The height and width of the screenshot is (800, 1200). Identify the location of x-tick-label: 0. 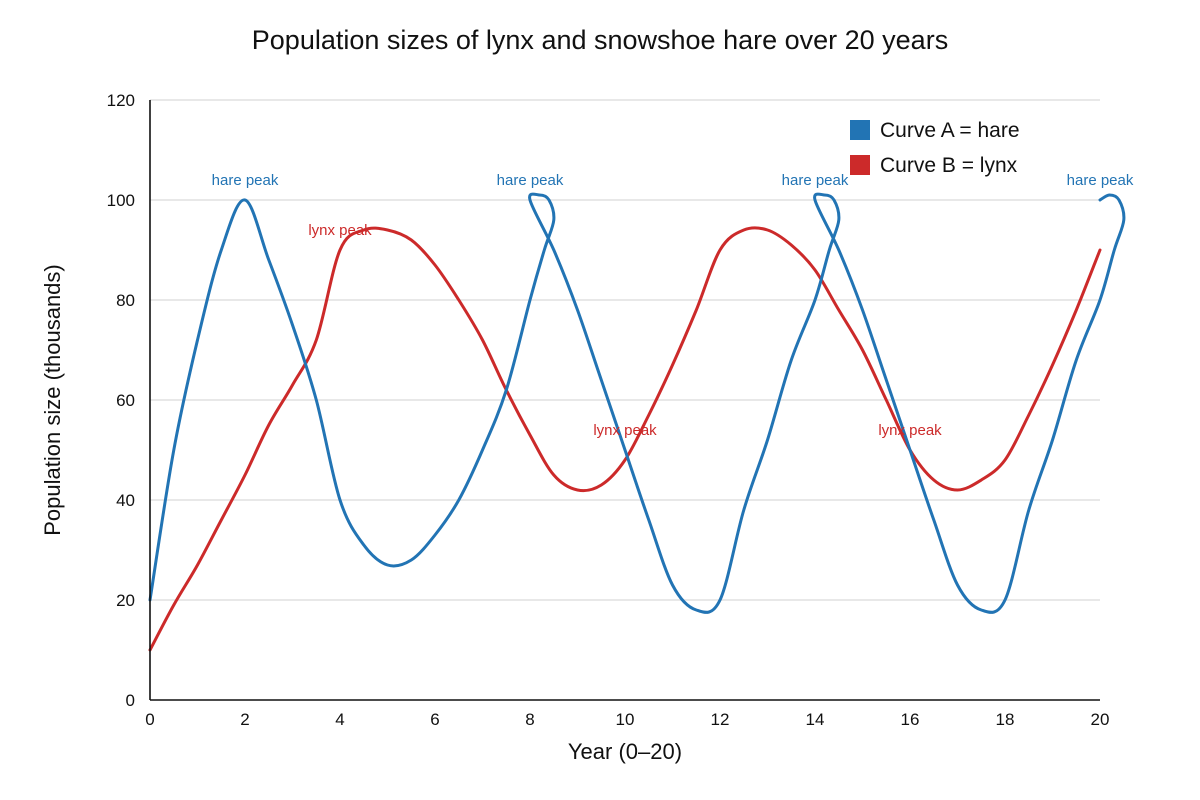
(149, 719).